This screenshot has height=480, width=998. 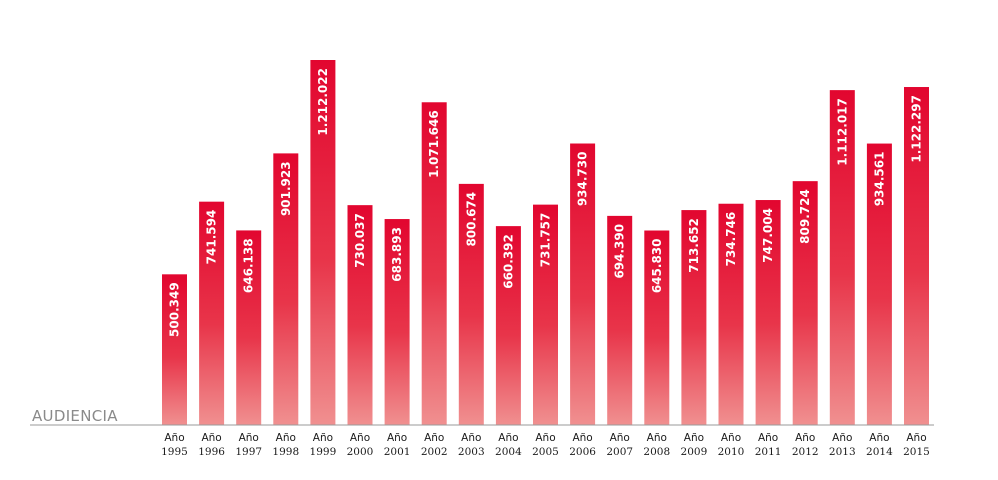 What do you see at coordinates (842, 132) in the screenshot?
I see `bar-value-label: 1.112.017` at bounding box center [842, 132].